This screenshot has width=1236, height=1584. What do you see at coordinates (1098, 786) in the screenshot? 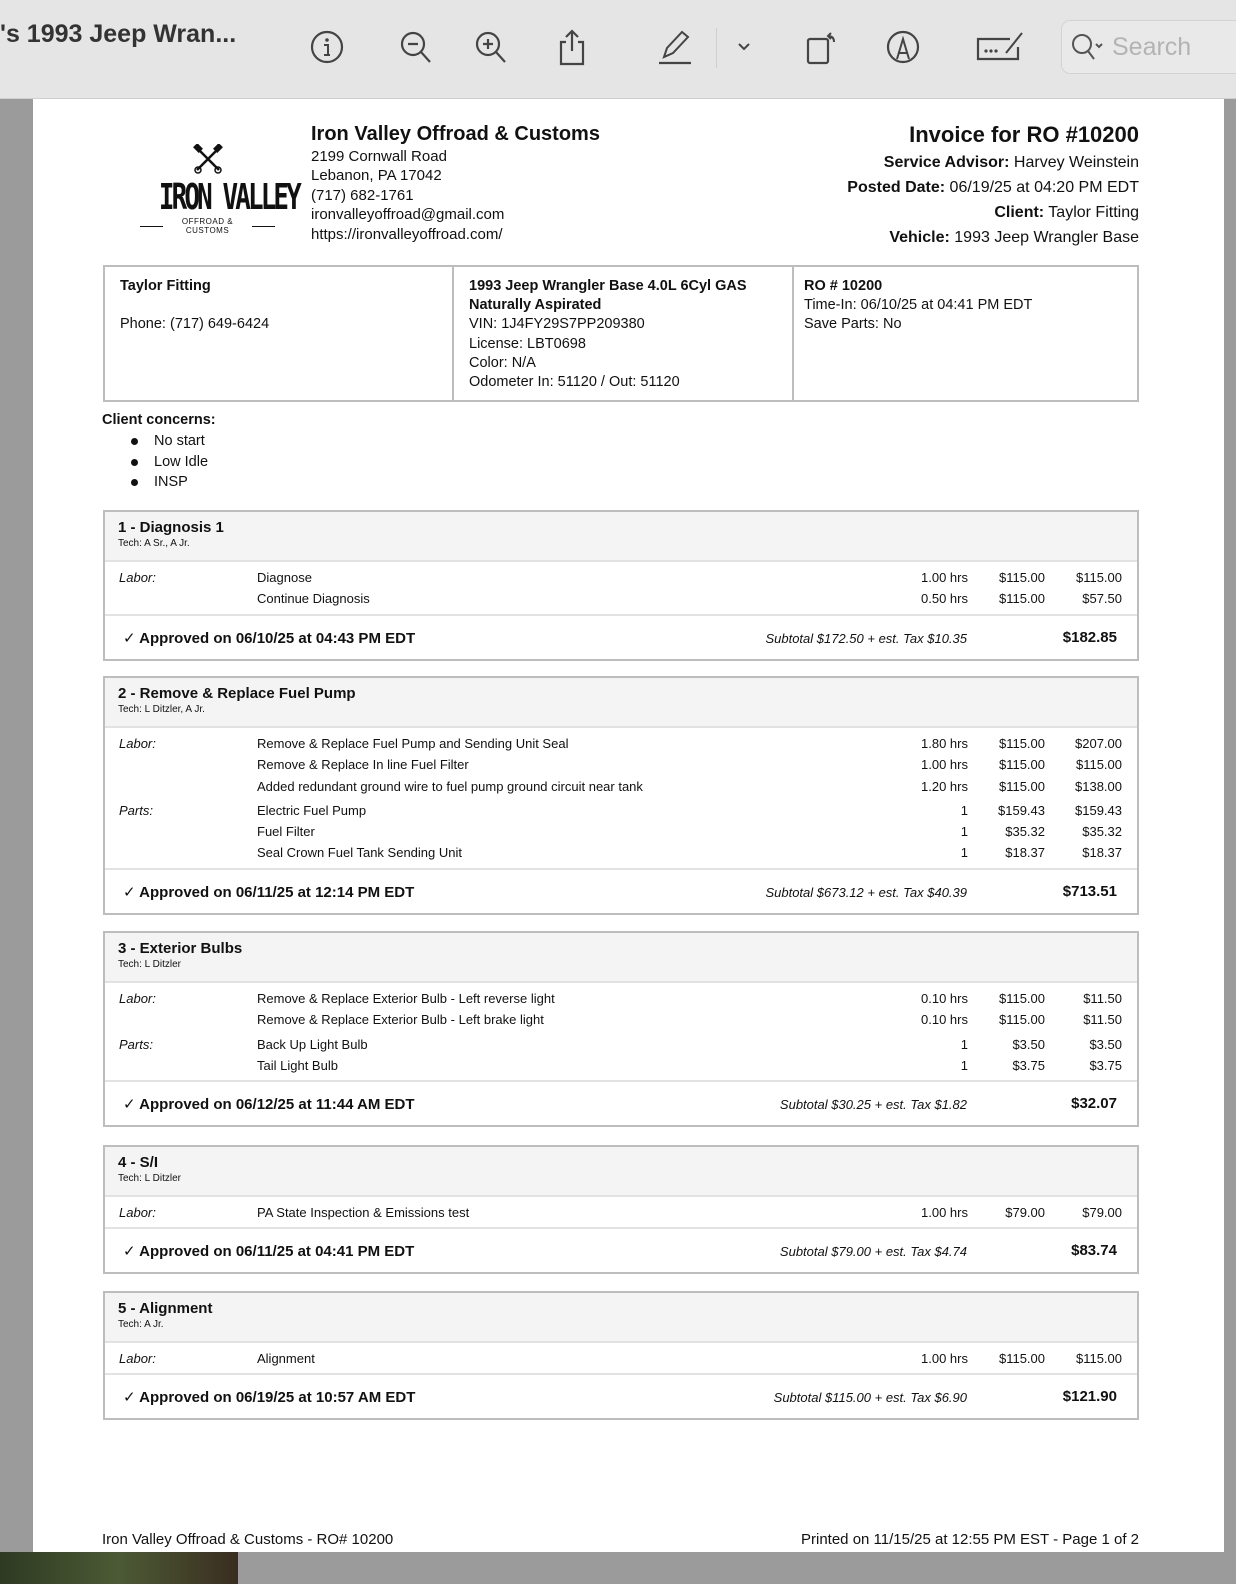
I see `line-total: $138.00` at bounding box center [1098, 786].